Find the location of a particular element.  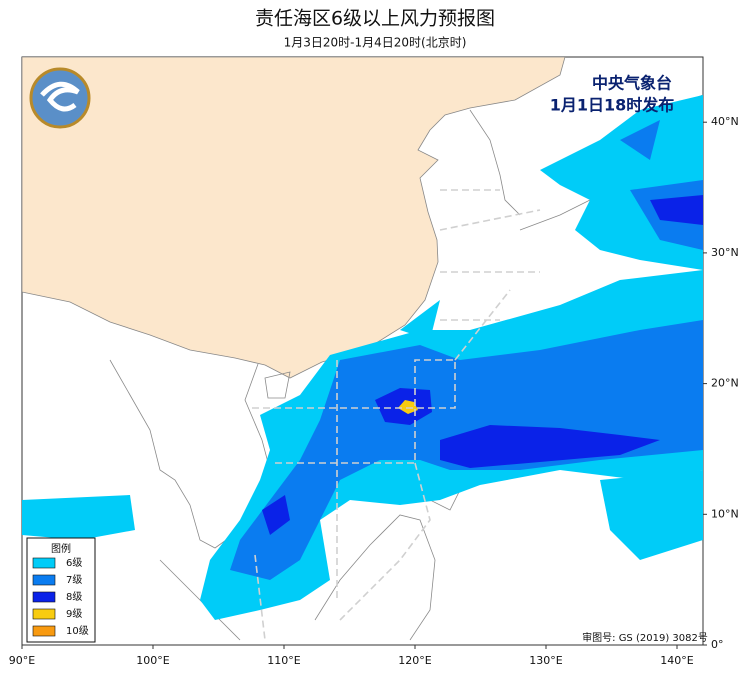

lat-tick-label: 30°N is located at coordinates (725, 252).